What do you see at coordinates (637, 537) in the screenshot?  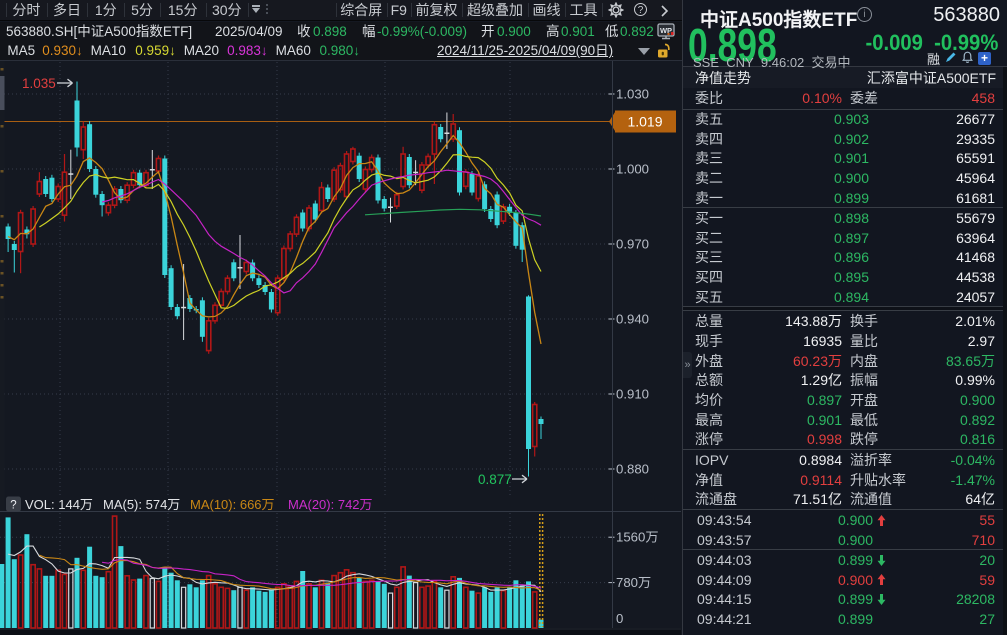 I see `svg-text: 1560万` at bounding box center [637, 537].